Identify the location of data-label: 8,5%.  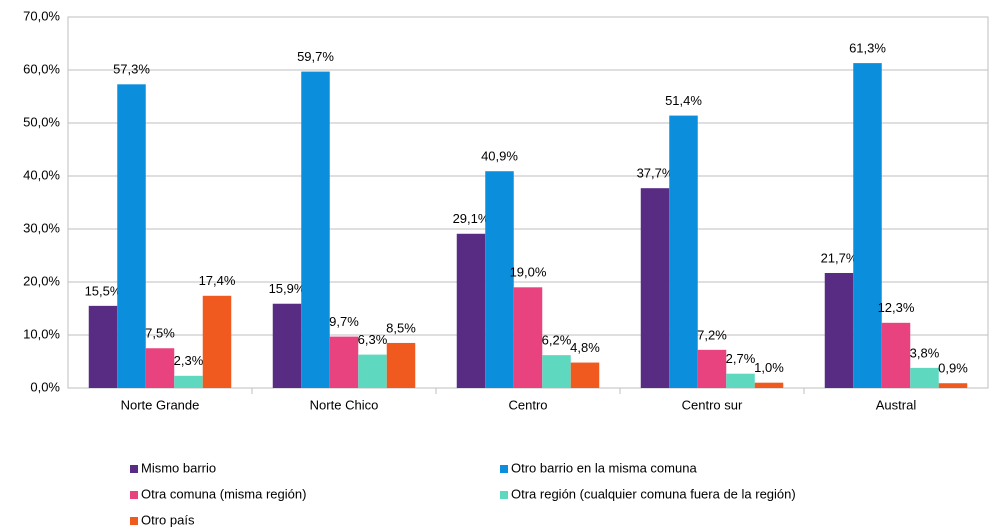
(401, 327).